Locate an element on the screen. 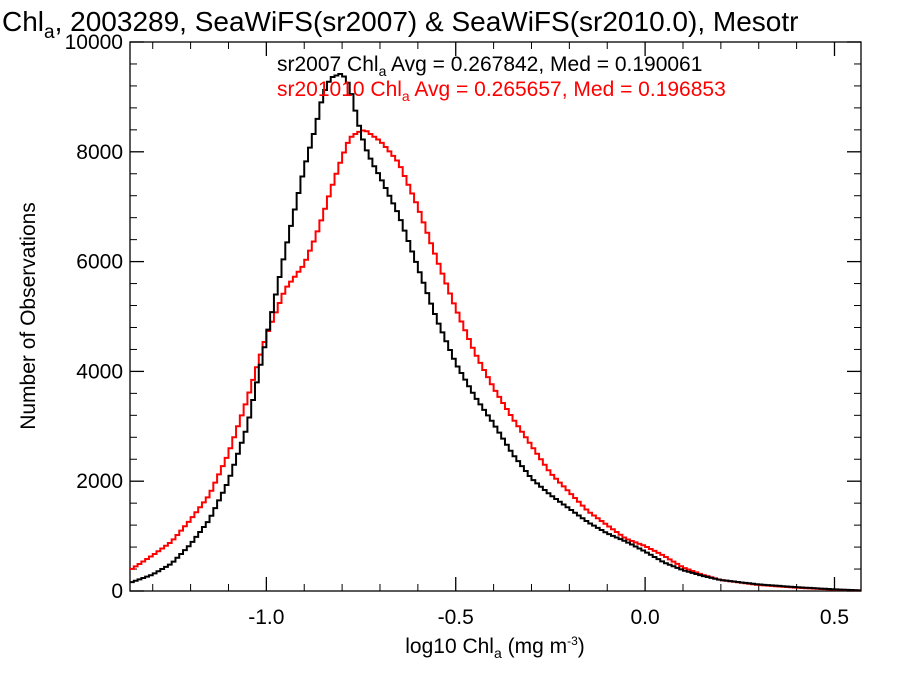 The width and height of the screenshot is (900, 675). legend-sr2007-prefix: sr2007 Chl is located at coordinates (328, 64).